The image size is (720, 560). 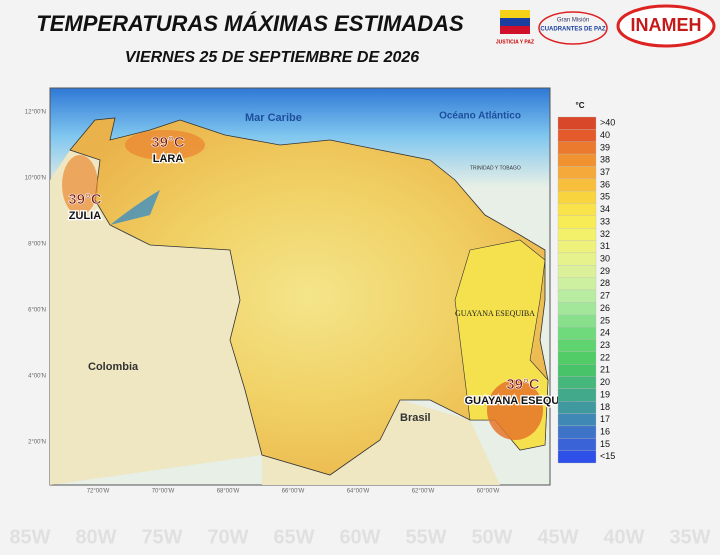 I want to click on legend-label: 24, so click(x=605, y=333).